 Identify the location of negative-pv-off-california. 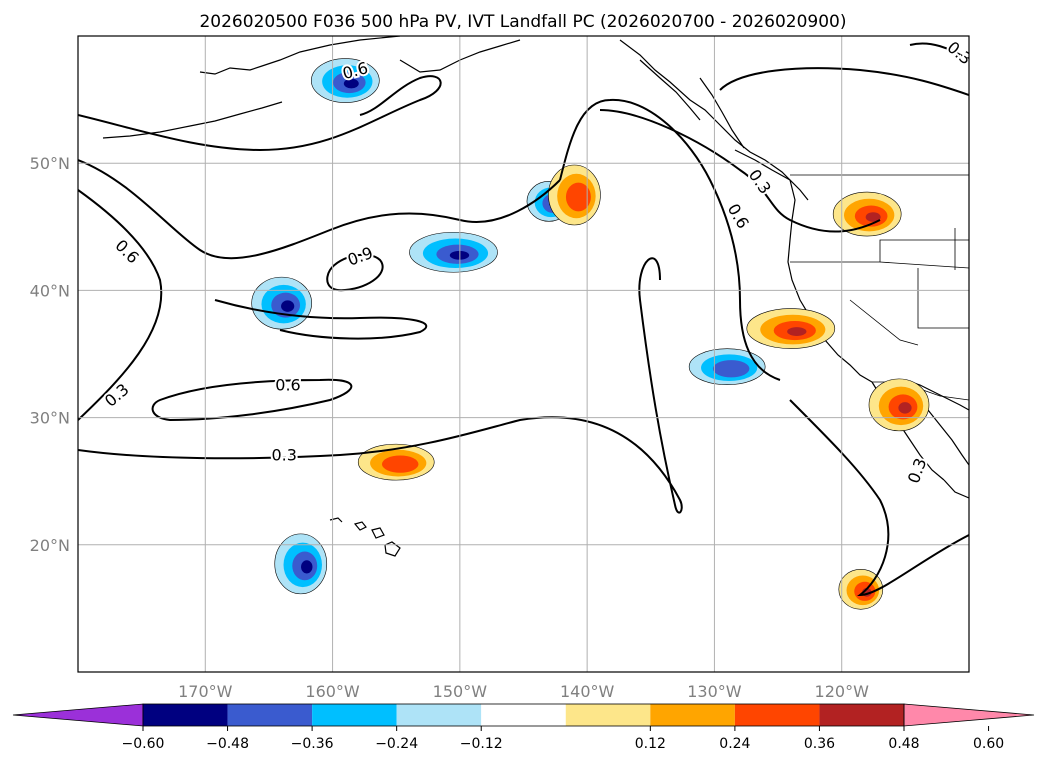
(727, 367).